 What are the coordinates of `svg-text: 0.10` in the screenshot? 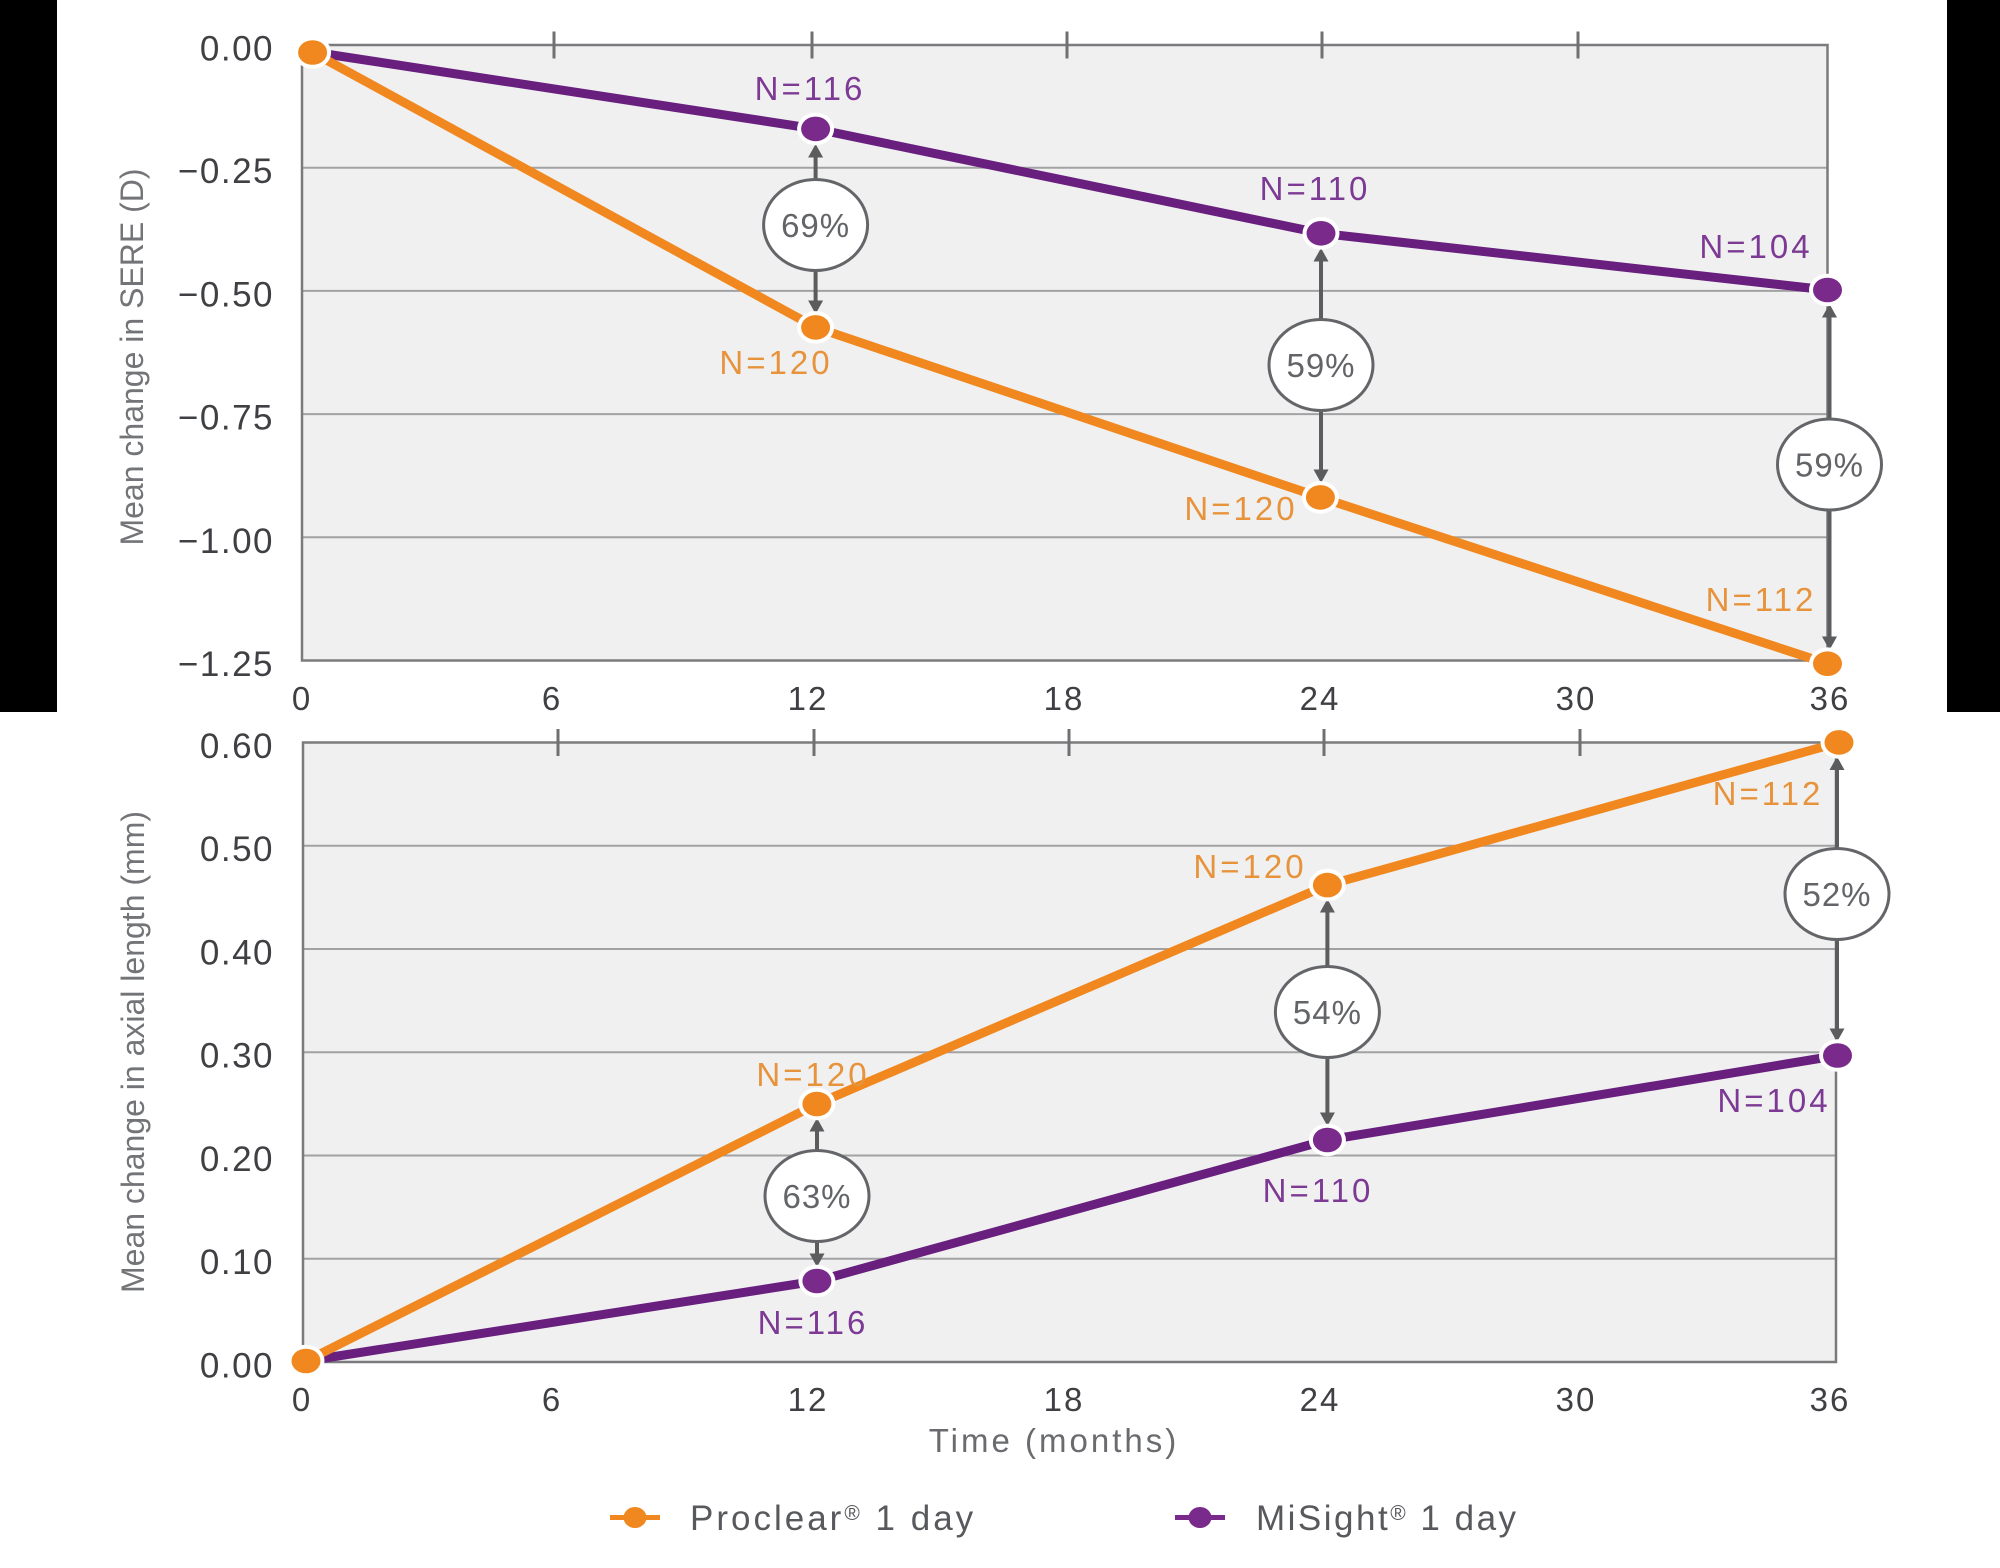 It's located at (237, 1262).